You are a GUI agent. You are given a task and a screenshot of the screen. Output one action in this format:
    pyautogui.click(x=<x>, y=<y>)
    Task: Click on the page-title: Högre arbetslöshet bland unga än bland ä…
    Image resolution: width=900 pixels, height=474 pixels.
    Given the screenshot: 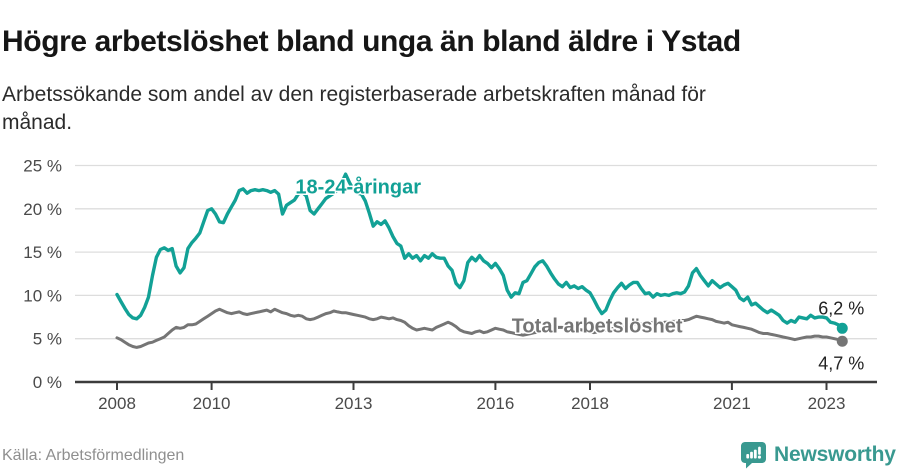 What is the action you would take?
    pyautogui.click(x=371, y=42)
    